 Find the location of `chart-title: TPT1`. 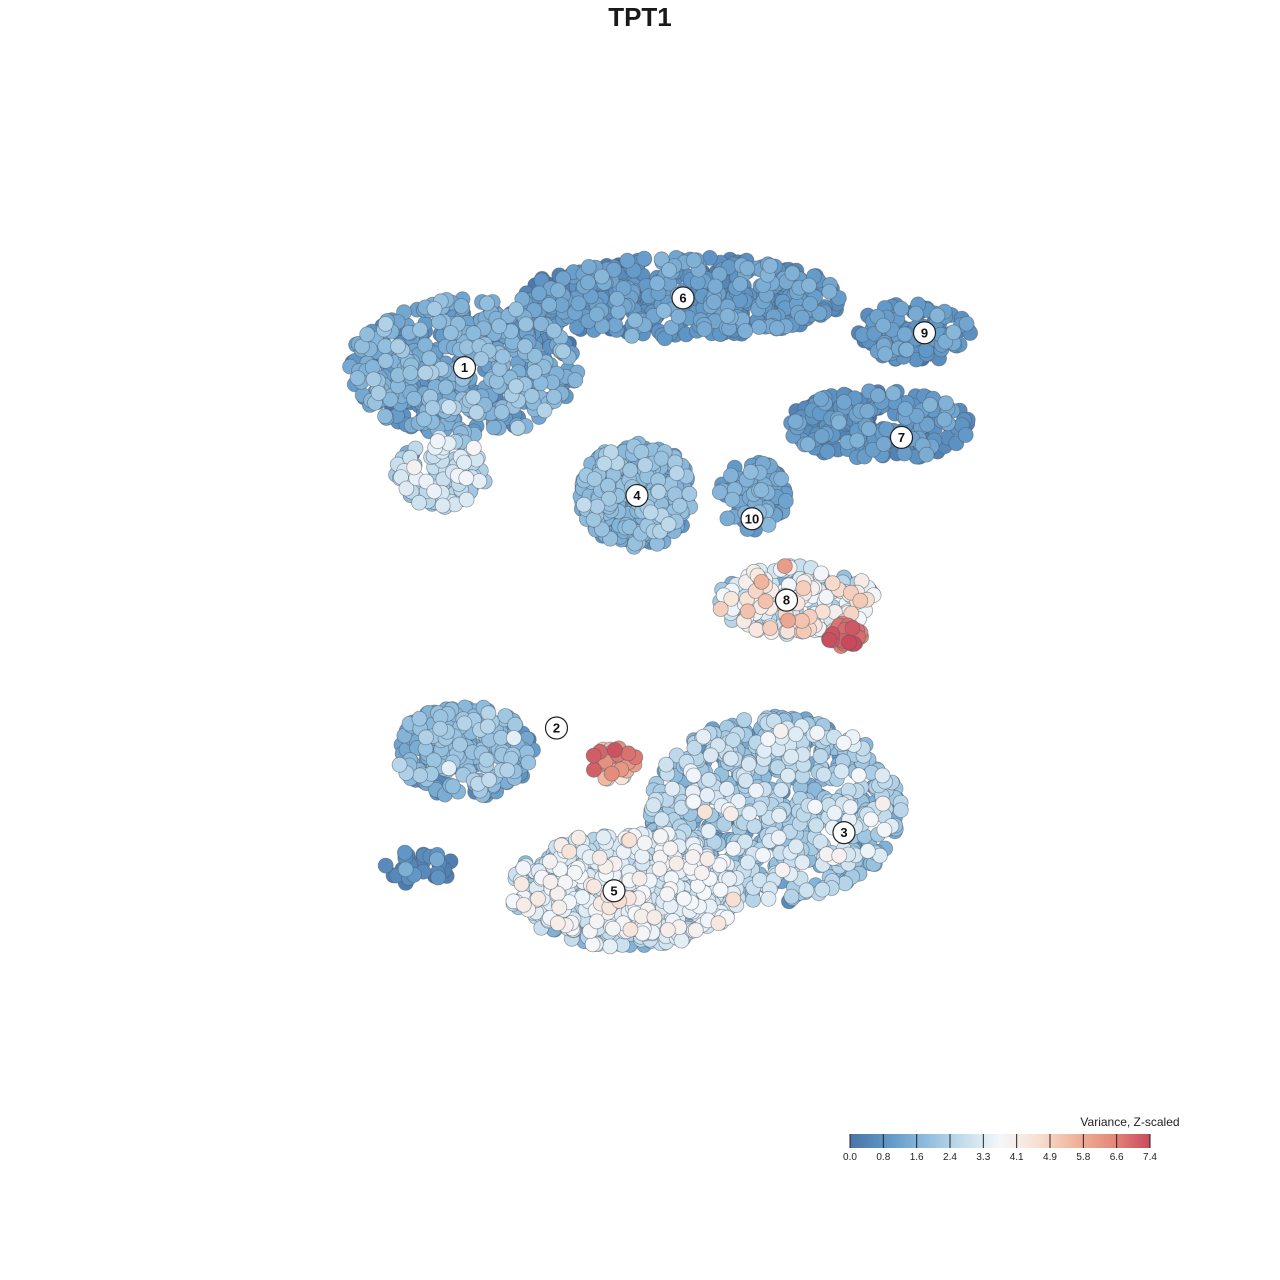

chart-title: TPT1 is located at coordinates (640, 17).